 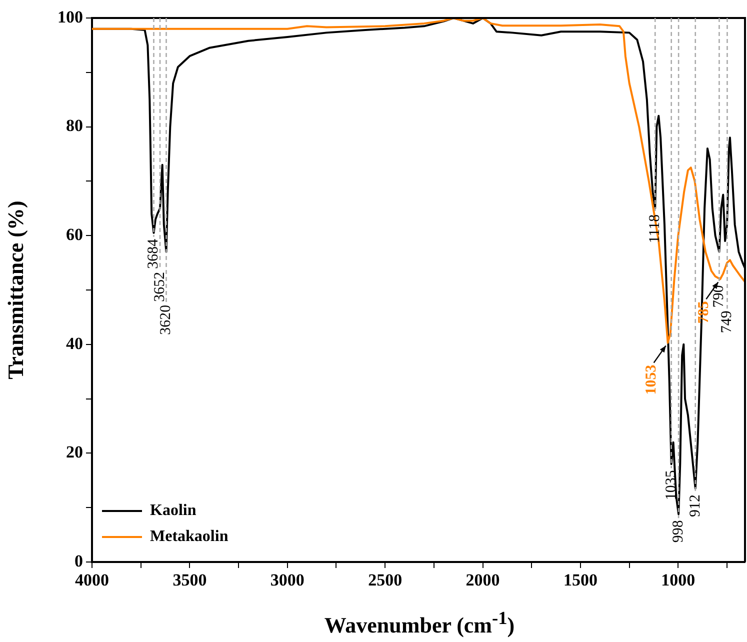 I want to click on ref-line-label: 749, so click(x=727, y=322).